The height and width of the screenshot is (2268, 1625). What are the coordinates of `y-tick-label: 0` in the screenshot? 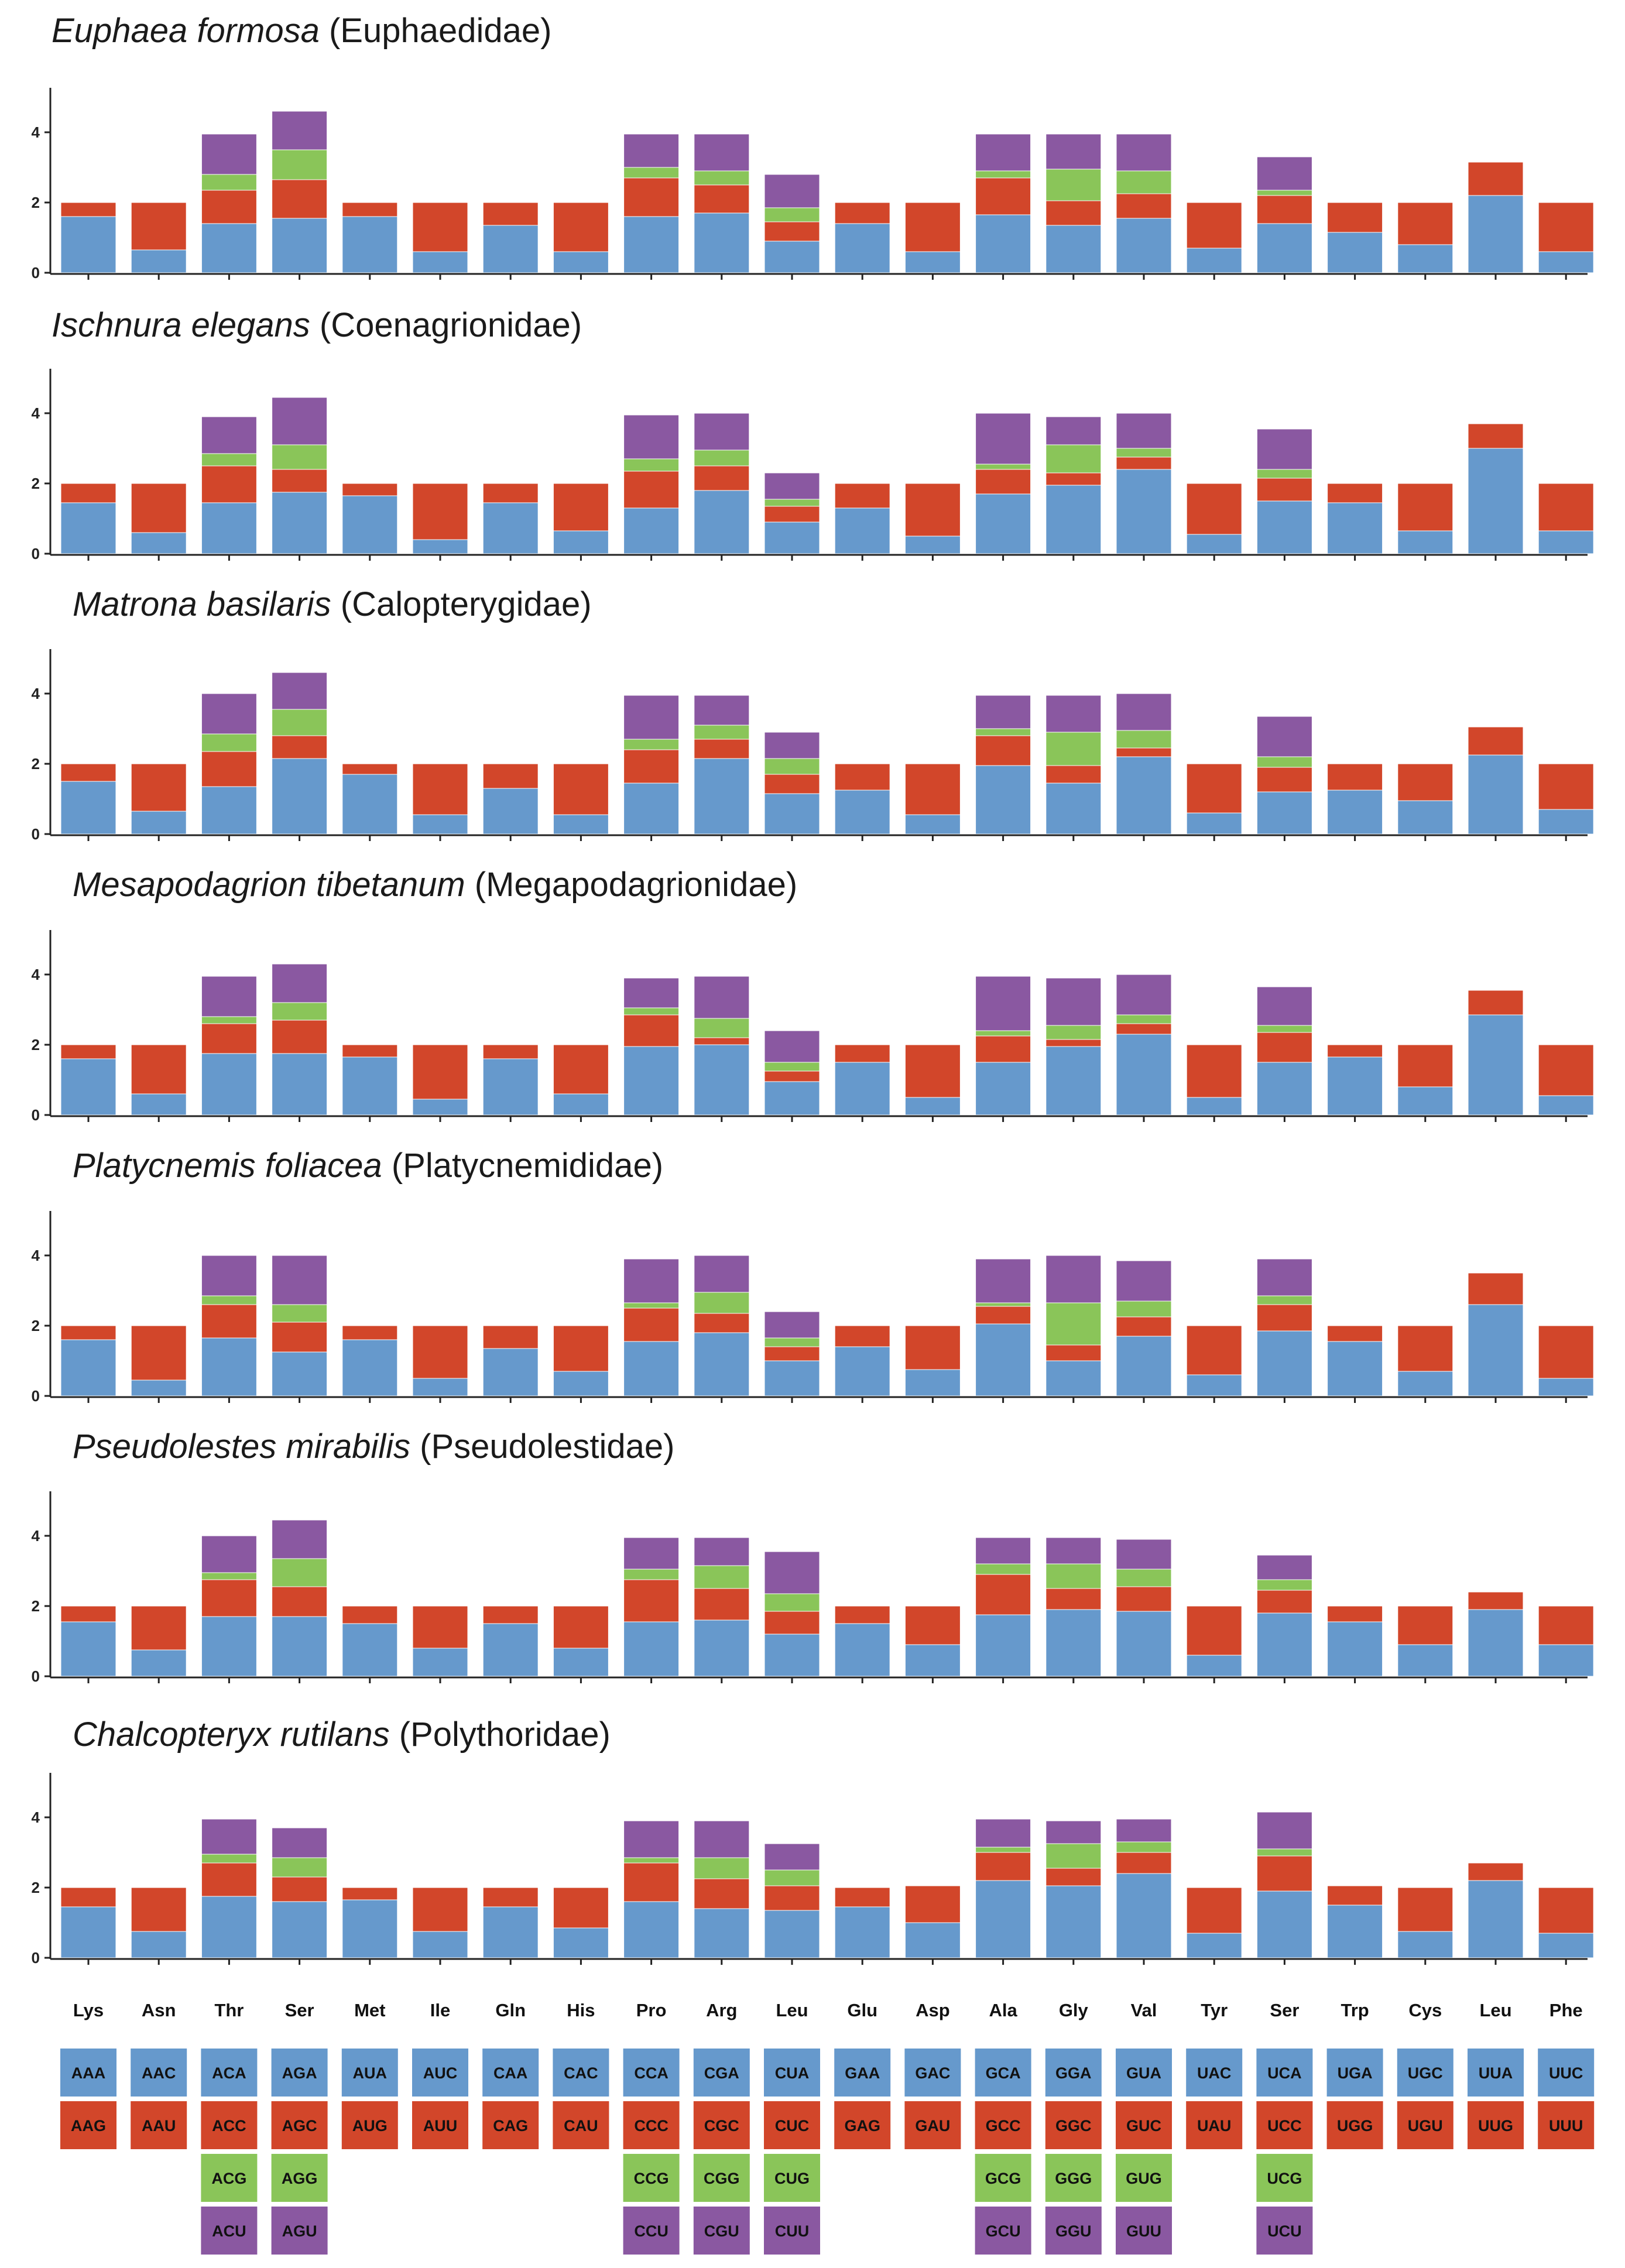 It's located at (36, 834).